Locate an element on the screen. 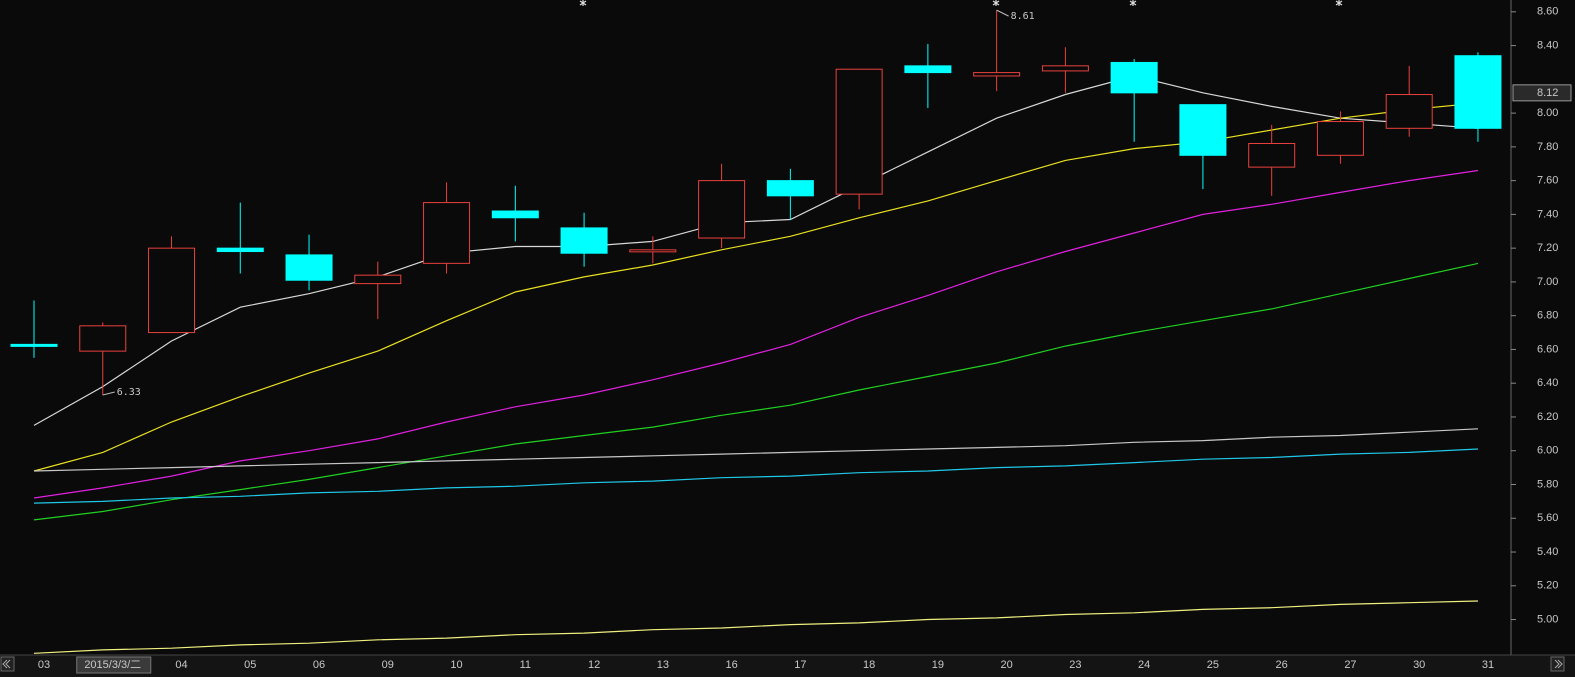  x-tick-label: 2015/3/3/二 is located at coordinates (112, 665).